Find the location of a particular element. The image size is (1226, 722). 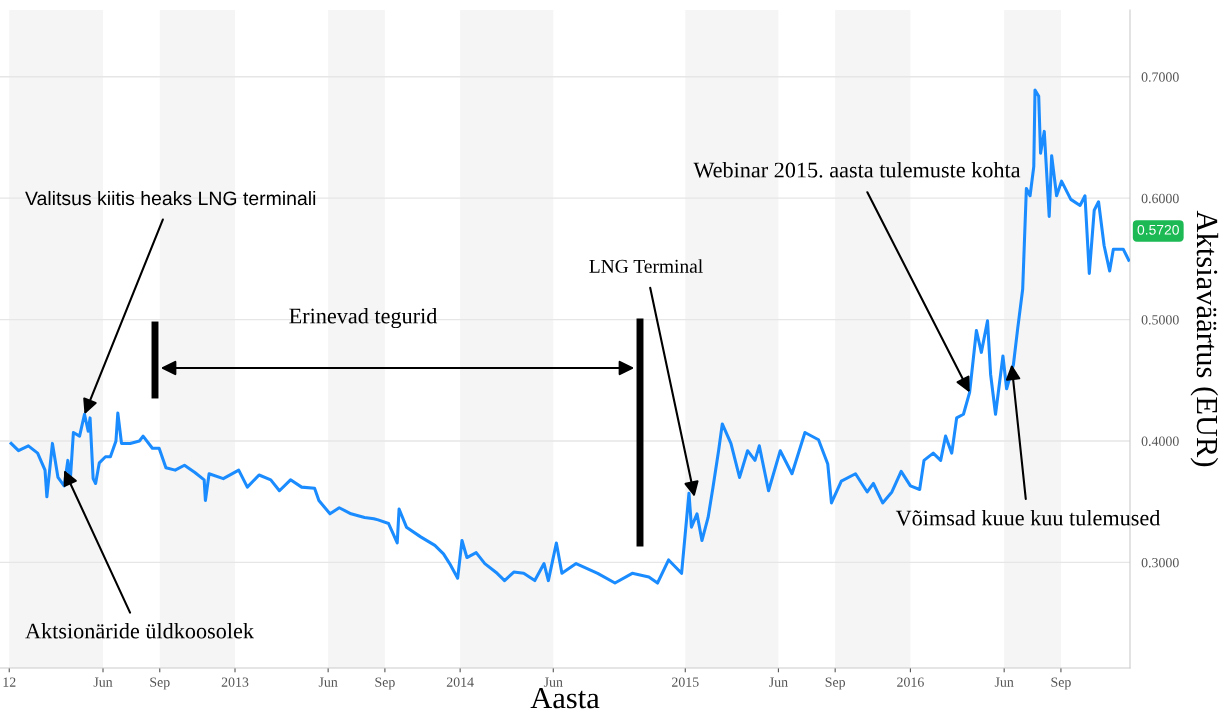

annotation: Aktsionäride üldkoosolek is located at coordinates (139, 630).